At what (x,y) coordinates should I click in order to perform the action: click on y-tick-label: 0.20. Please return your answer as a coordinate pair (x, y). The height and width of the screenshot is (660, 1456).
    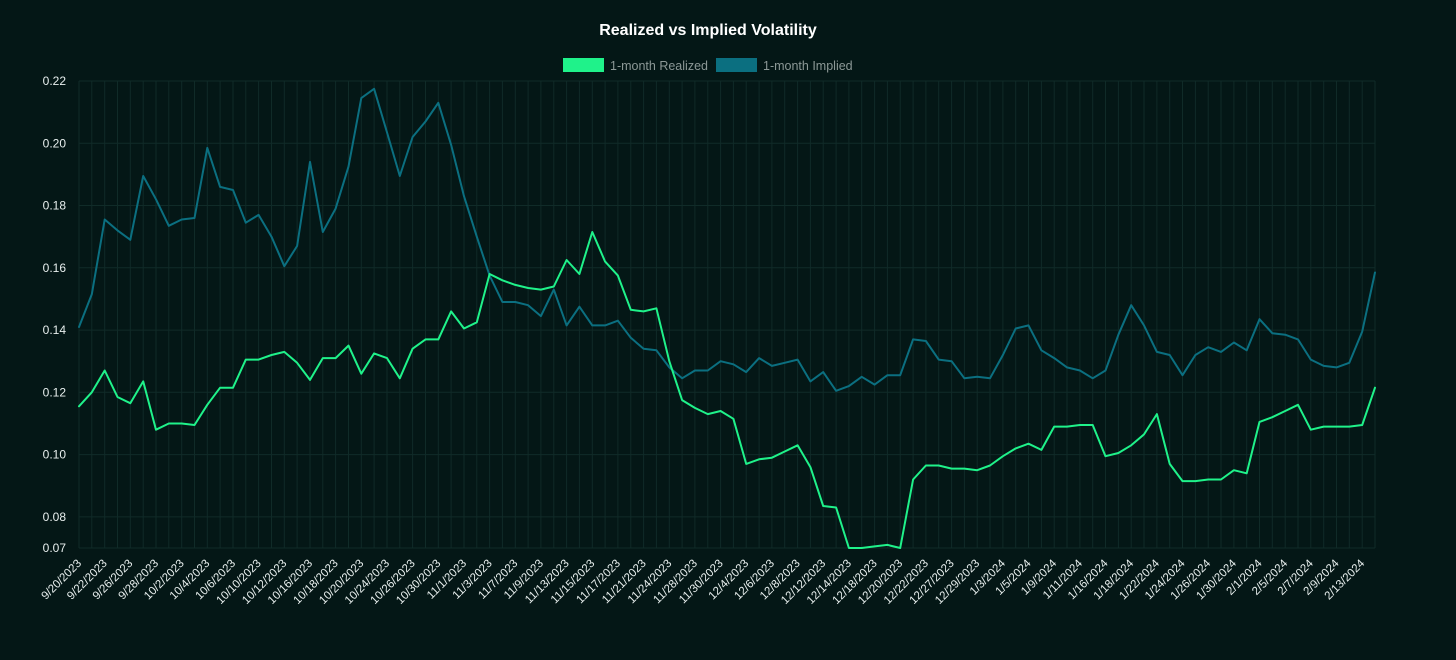
    Looking at the image, I should click on (55, 143).